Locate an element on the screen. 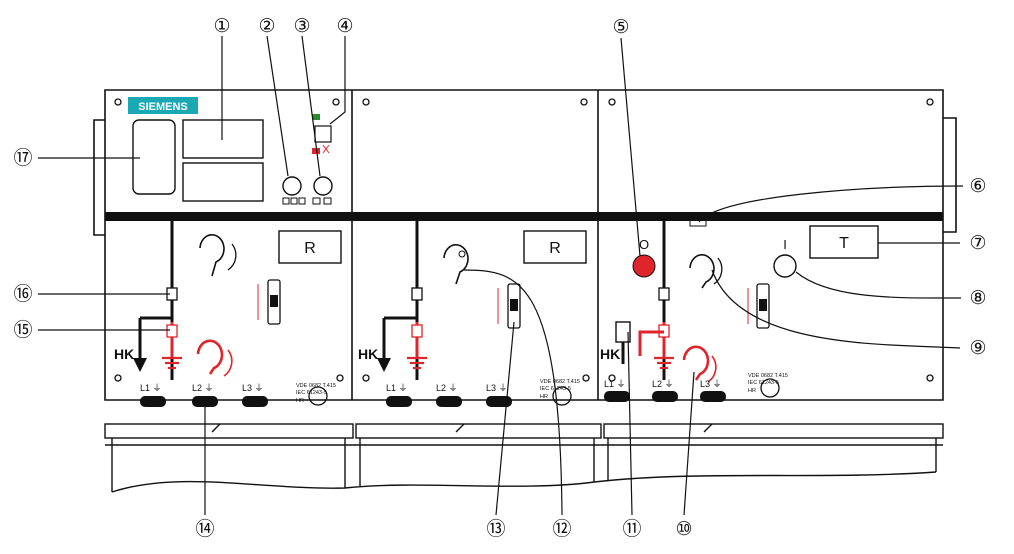 The width and height of the screenshot is (1014, 554). panel-3-function-label: T is located at coordinates (844, 243).